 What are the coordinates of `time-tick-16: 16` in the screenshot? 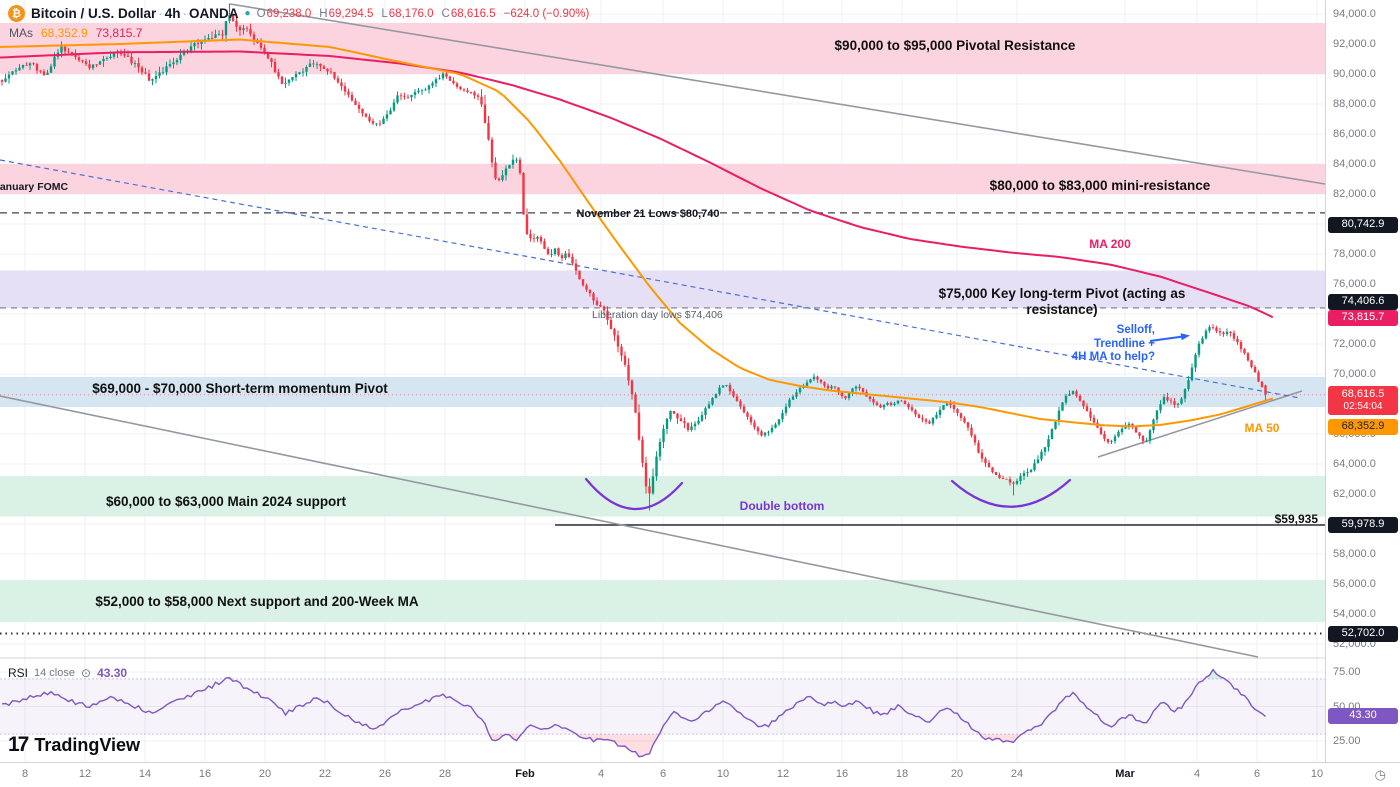 It's located at (842, 774).